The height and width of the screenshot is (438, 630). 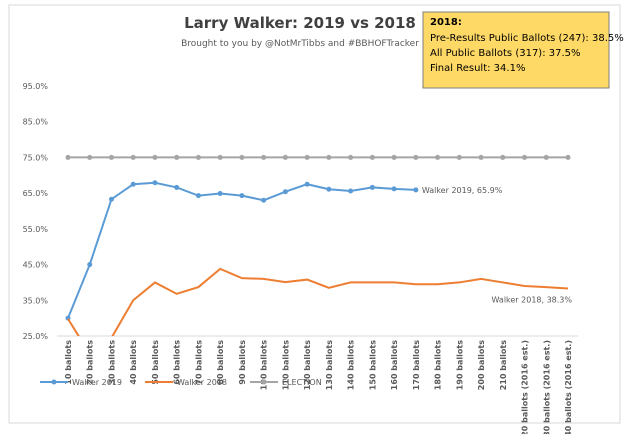 What do you see at coordinates (505, 53) in the screenshot?
I see `note-text: All Public Ballots (317): 37.5%` at bounding box center [505, 53].